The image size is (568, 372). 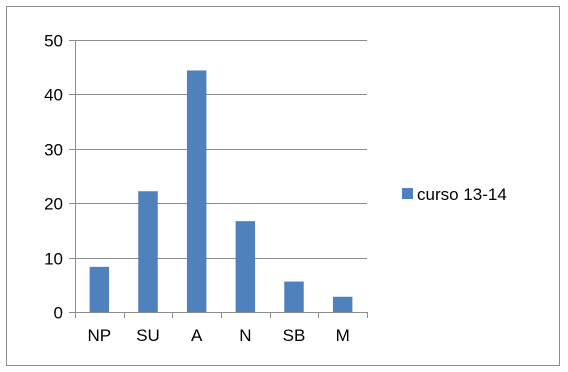 I want to click on x-tick-label: NP, so click(x=100, y=335).